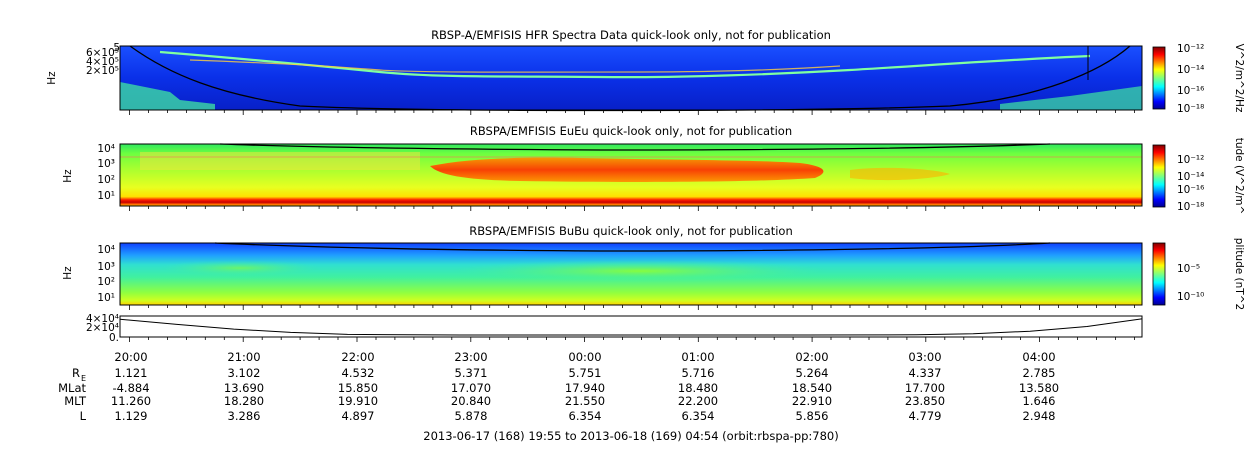 The height and width of the screenshot is (453, 1250). What do you see at coordinates (75, 401) in the screenshot?
I see `ephemeris-row-label: MLT` at bounding box center [75, 401].